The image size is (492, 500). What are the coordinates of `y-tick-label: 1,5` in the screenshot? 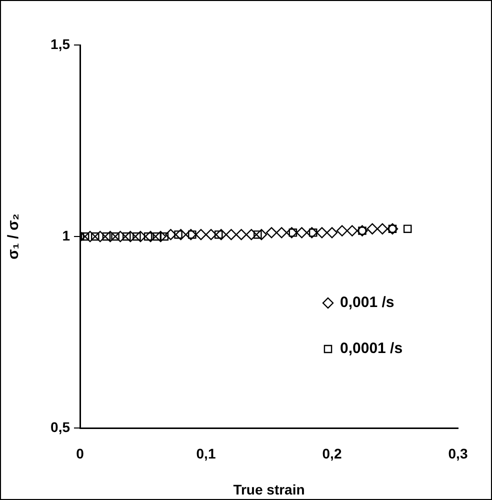 It's located at (60, 44).